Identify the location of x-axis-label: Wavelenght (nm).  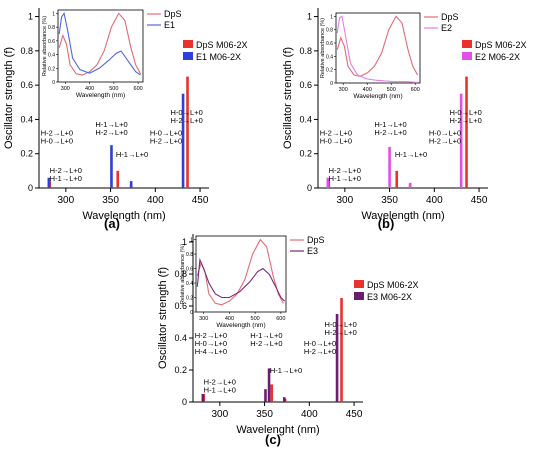
(277, 430).